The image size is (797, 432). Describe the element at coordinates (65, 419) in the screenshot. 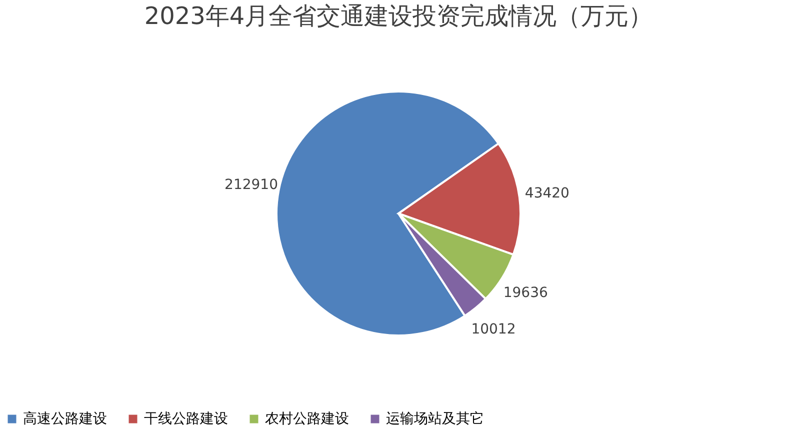

I see `legend-label: 高速公路建设` at that location.